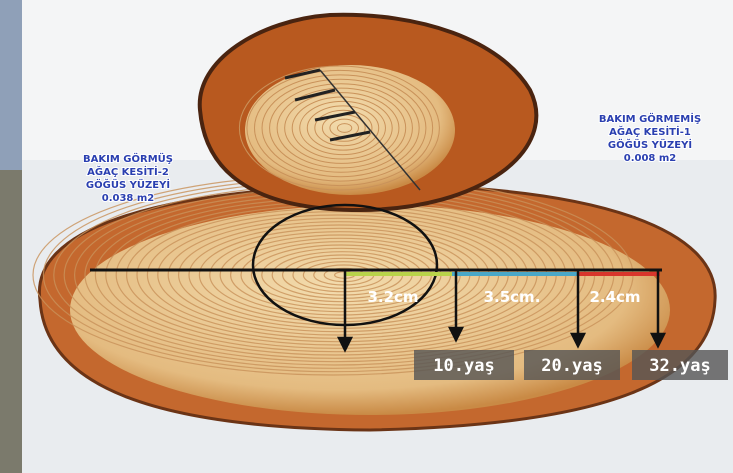 The height and width of the screenshot is (473, 733). I want to click on age-label: 32.yaş, so click(679, 366).